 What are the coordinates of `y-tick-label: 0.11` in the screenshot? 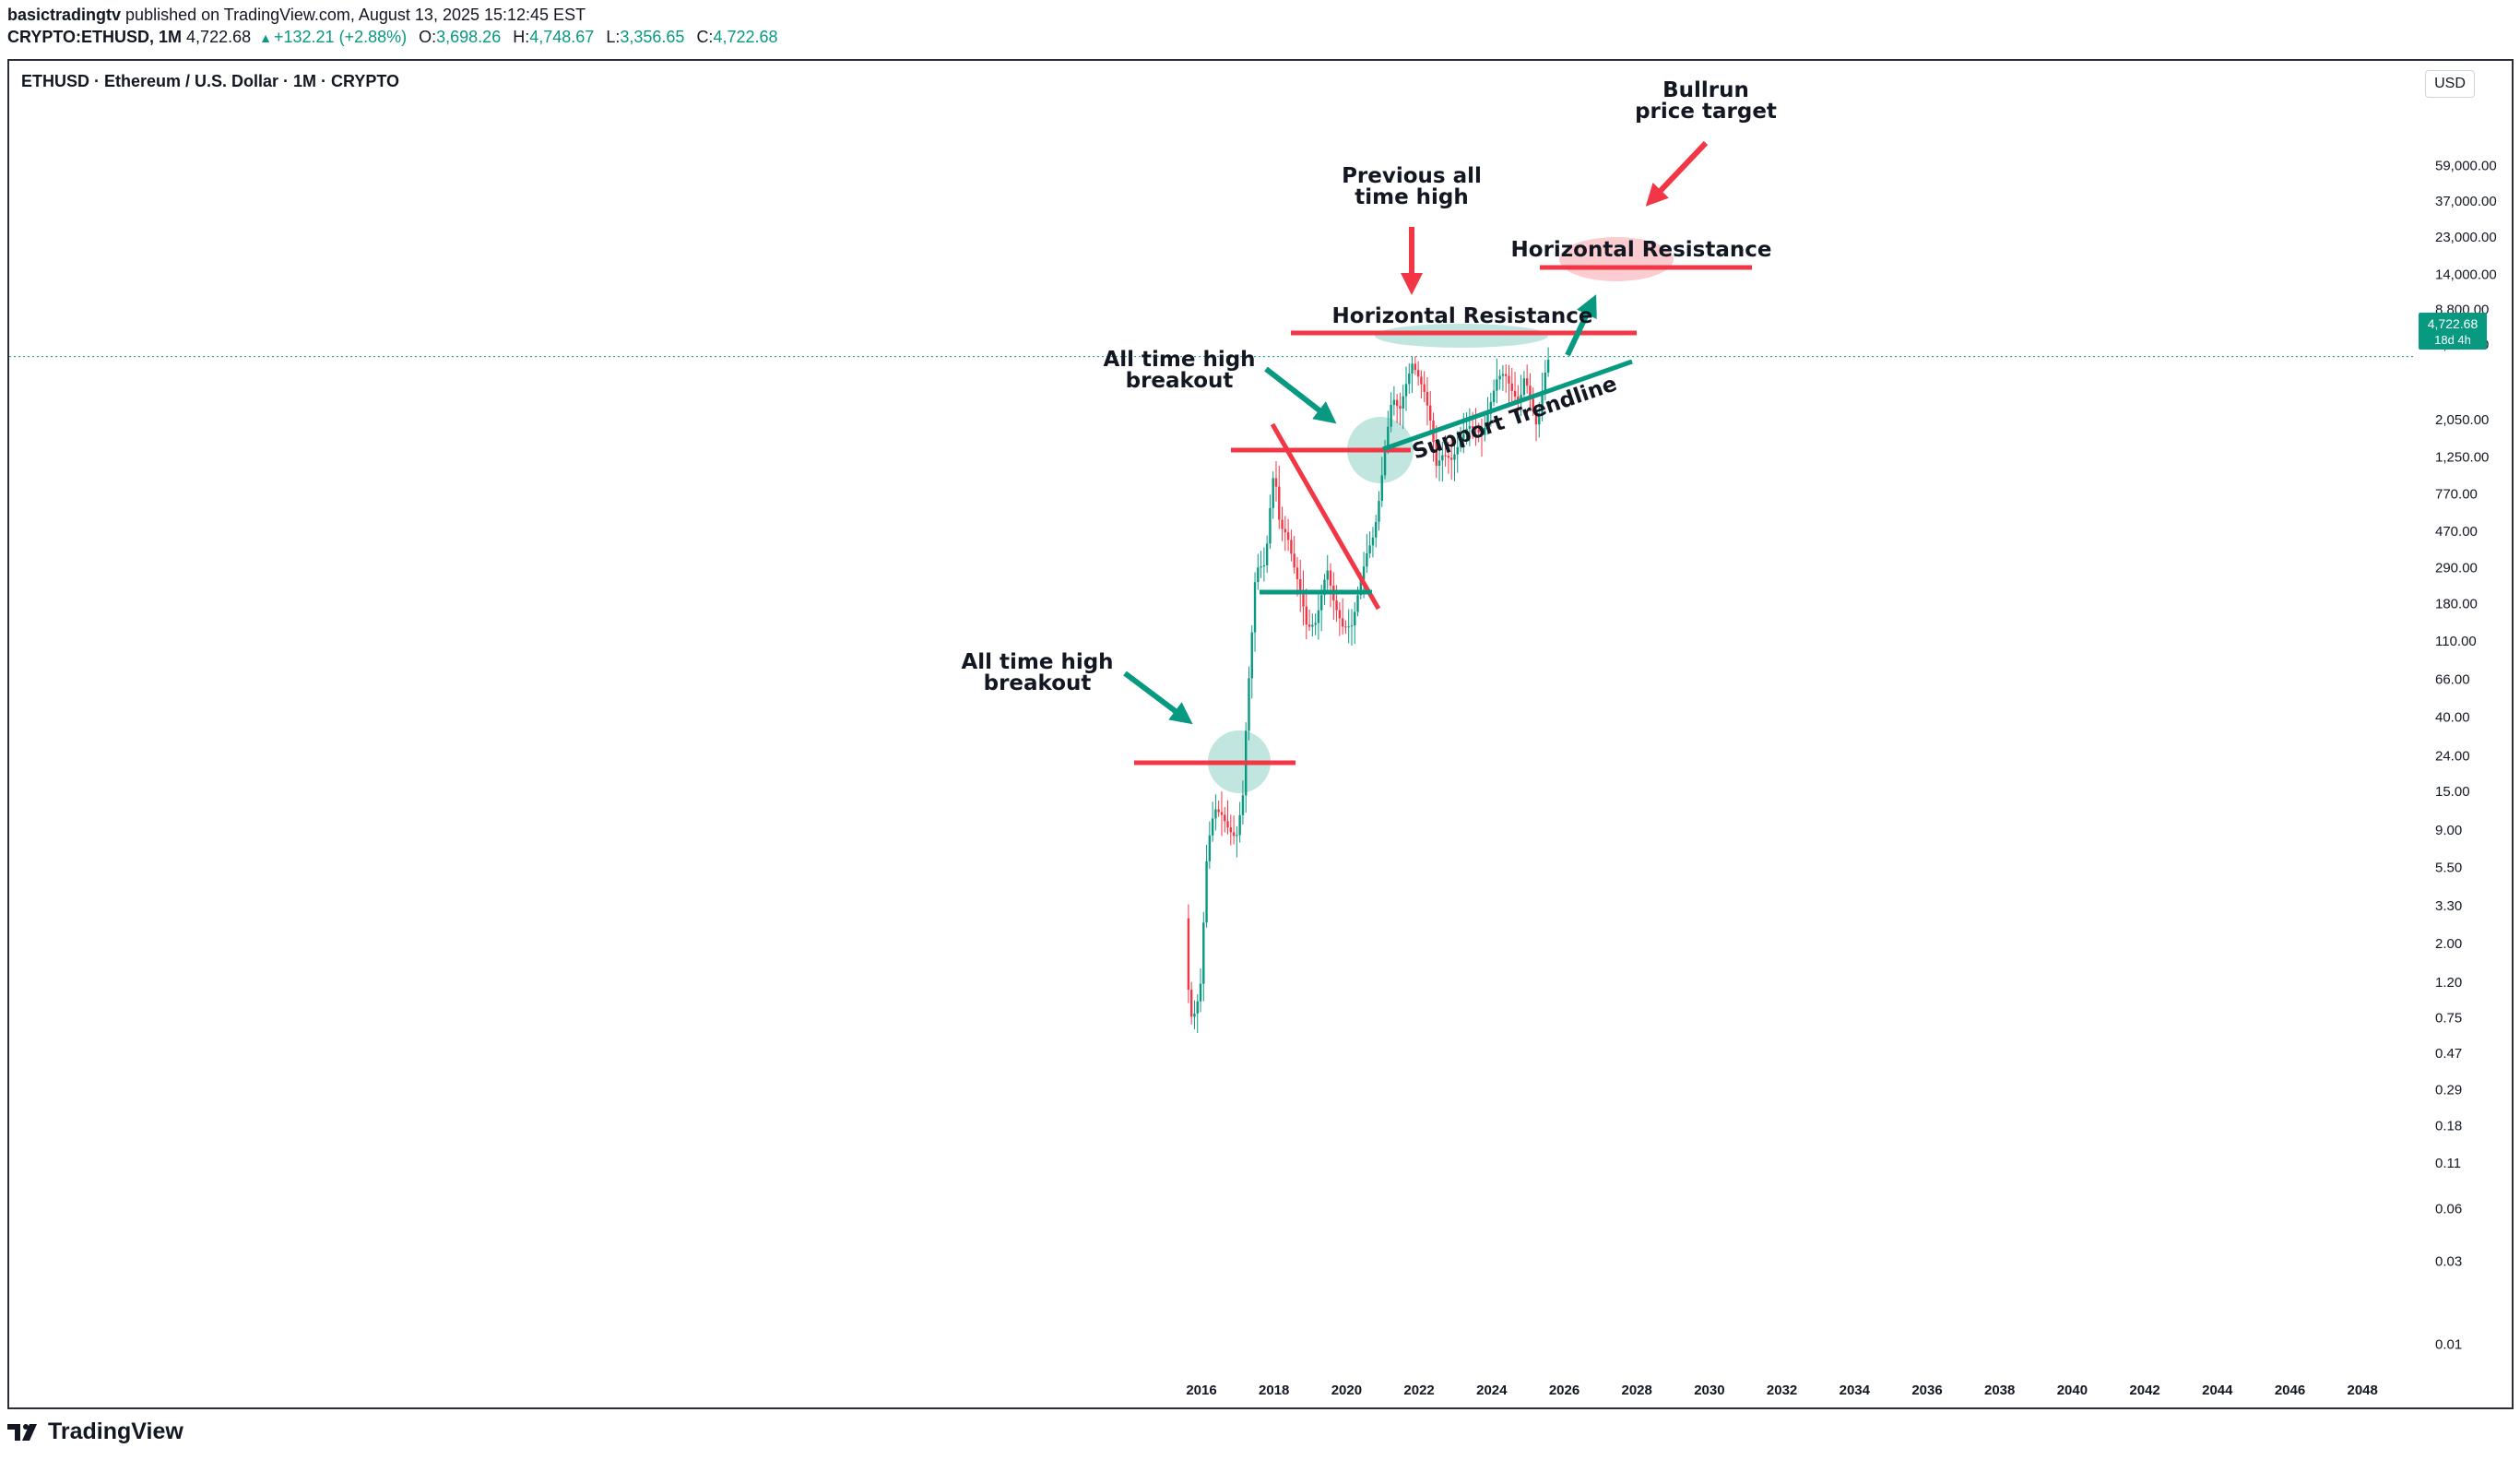 It's located at (2448, 1163).